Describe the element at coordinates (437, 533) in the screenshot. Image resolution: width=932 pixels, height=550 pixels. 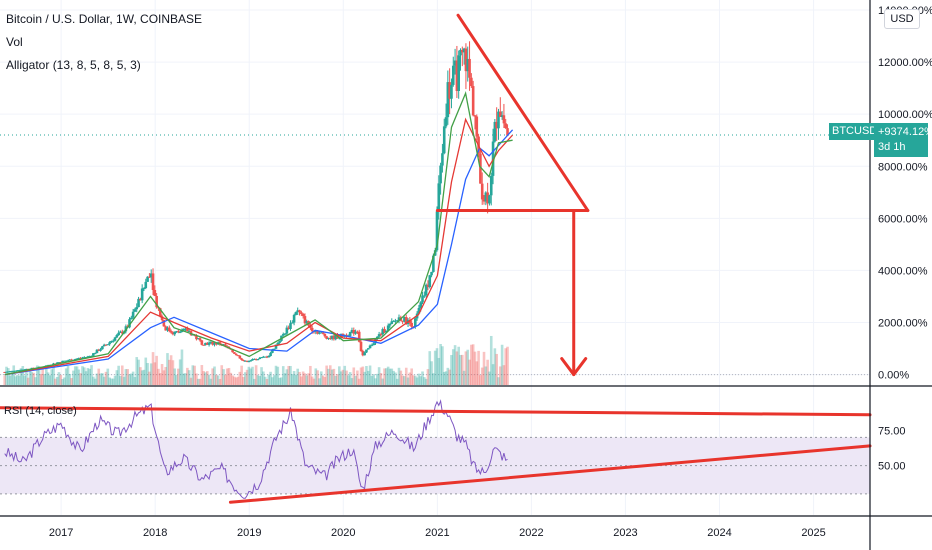
I see `x-tick-label: 2021` at that location.